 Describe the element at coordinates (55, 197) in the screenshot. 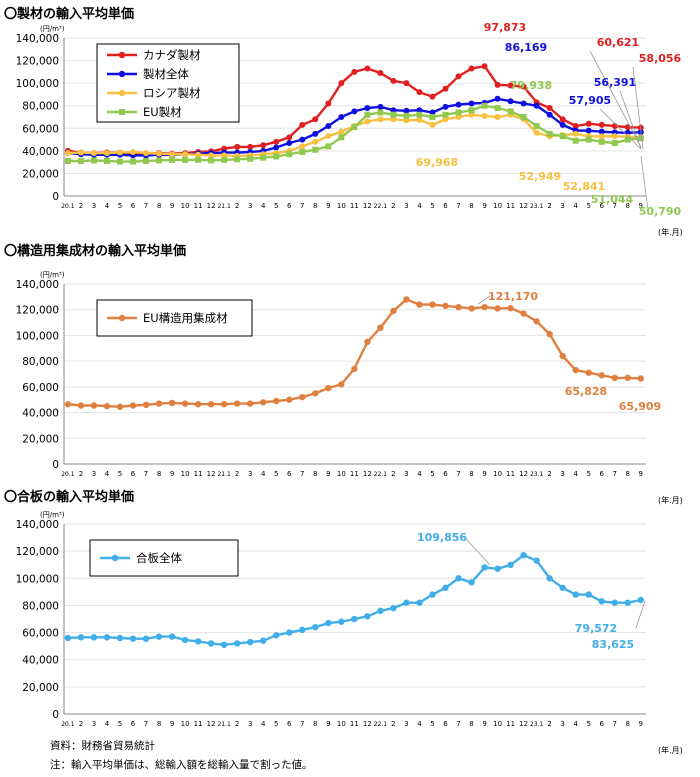

I see `y-tick-label: 0` at that location.